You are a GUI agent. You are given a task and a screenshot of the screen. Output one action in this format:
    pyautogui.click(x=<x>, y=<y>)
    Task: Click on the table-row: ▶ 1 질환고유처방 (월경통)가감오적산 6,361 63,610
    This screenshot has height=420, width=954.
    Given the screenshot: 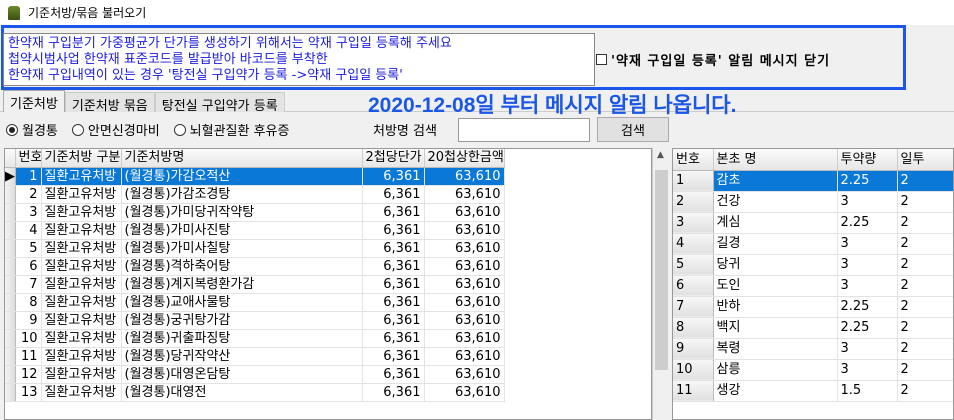 What is the action you would take?
    pyautogui.click(x=328, y=176)
    